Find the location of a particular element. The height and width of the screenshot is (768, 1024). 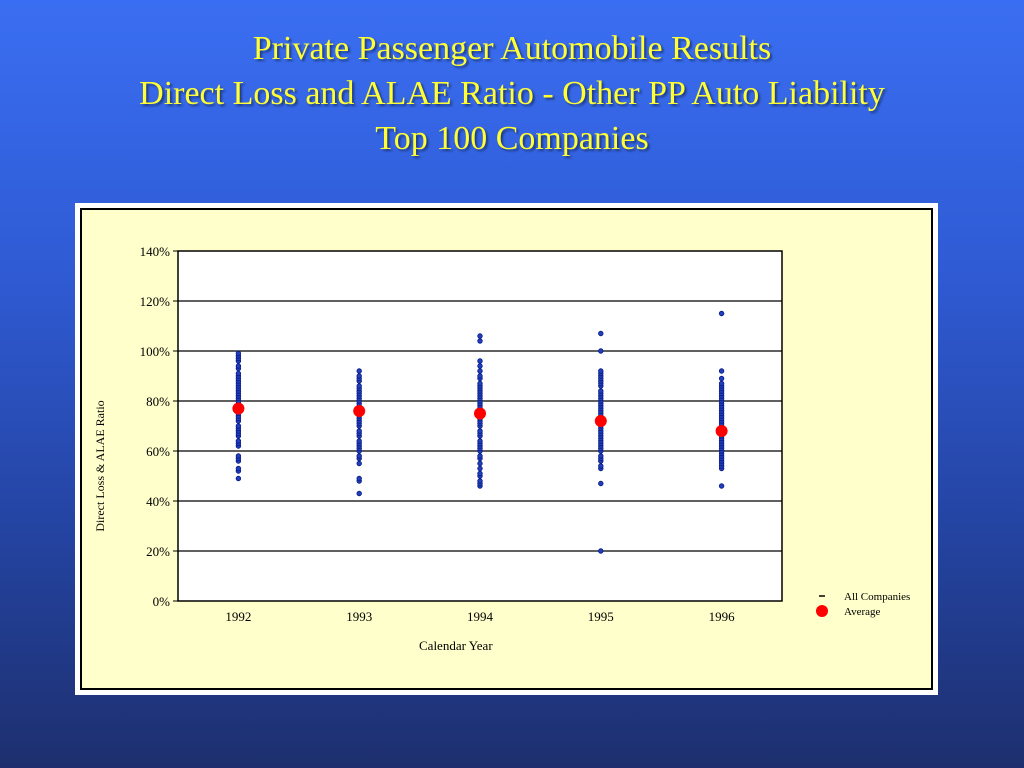

x-tick-label: 1994 is located at coordinates (480, 616).